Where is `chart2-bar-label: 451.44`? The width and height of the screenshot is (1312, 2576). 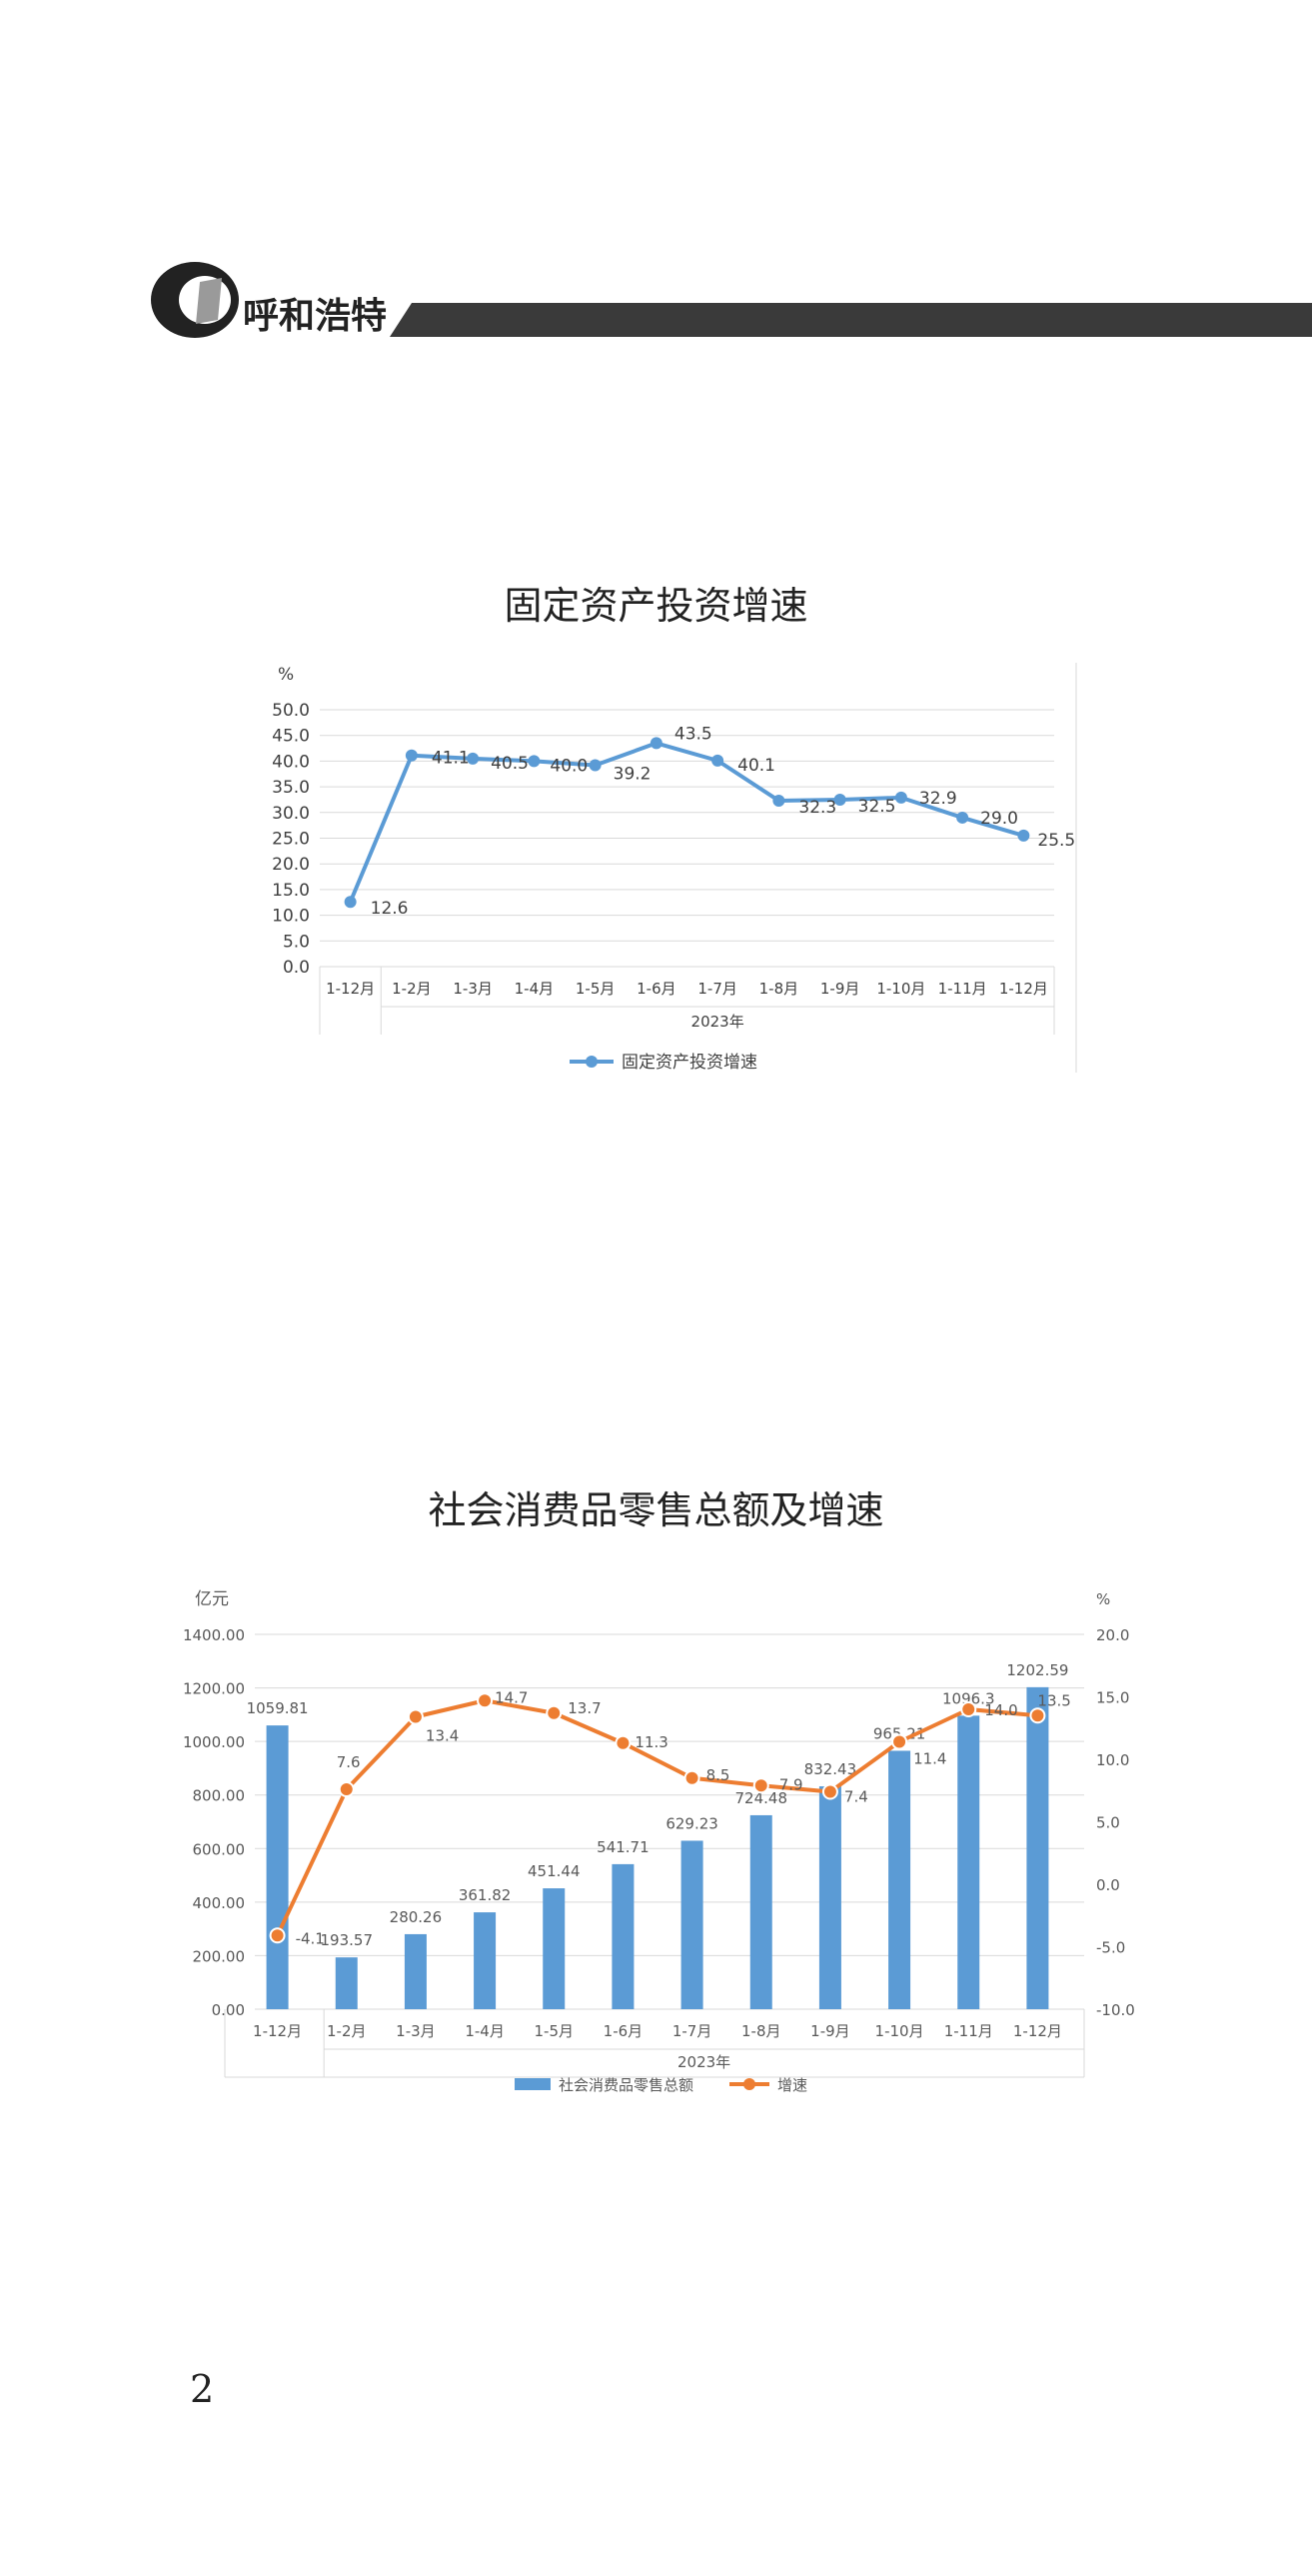 chart2-bar-label: 451.44 is located at coordinates (554, 1871).